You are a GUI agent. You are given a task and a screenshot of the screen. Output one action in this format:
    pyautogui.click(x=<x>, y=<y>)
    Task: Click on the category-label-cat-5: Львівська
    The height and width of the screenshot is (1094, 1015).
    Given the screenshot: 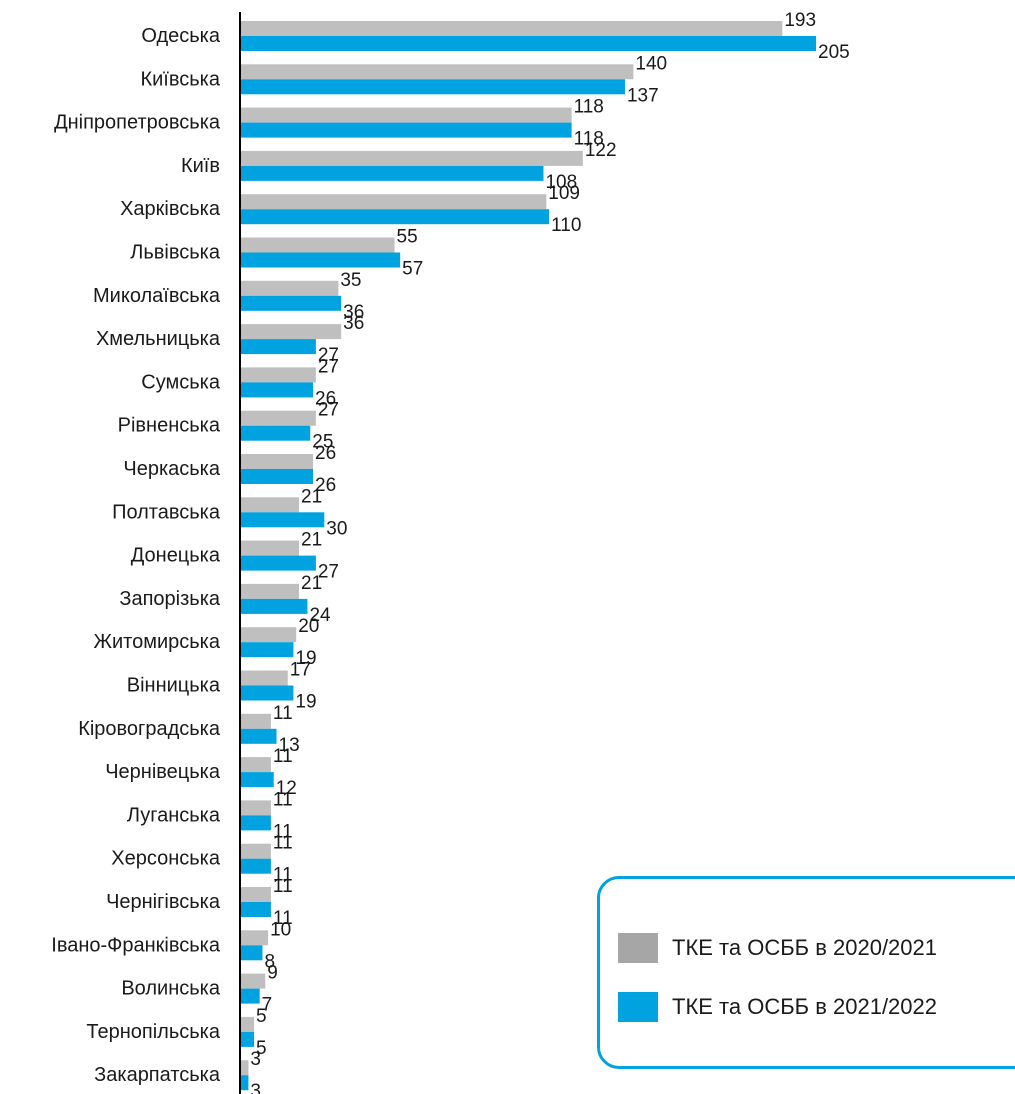 What is the action you would take?
    pyautogui.click(x=175, y=253)
    